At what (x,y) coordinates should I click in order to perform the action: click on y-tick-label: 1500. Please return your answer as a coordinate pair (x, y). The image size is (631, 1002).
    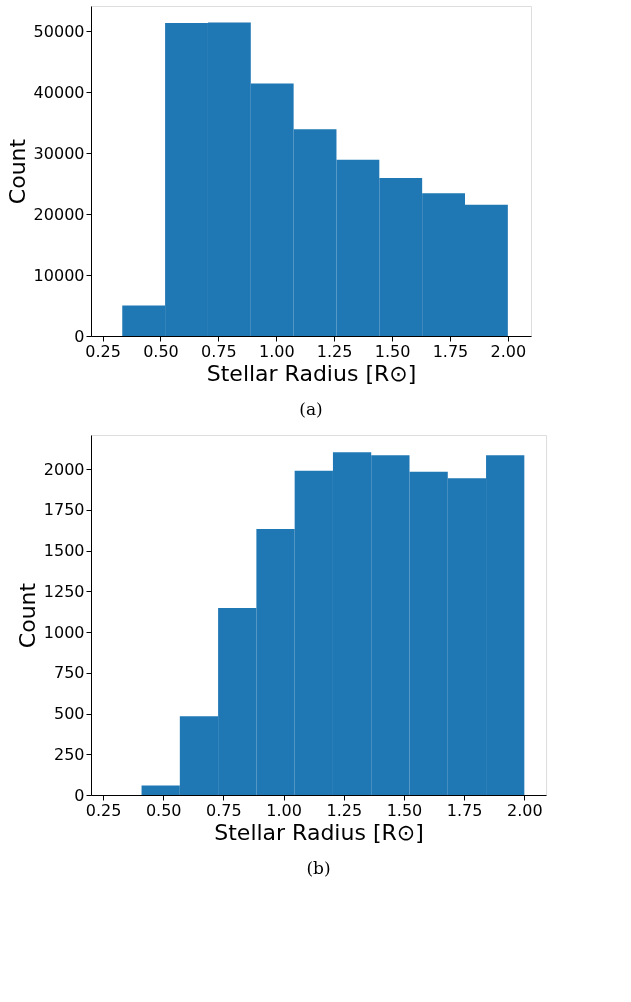
    Looking at the image, I should click on (64, 551).